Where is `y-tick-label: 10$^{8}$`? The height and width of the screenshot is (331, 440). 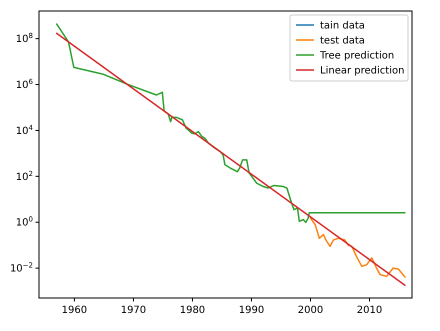
y-tick-label: 10$^{8}$ is located at coordinates (24, 39).